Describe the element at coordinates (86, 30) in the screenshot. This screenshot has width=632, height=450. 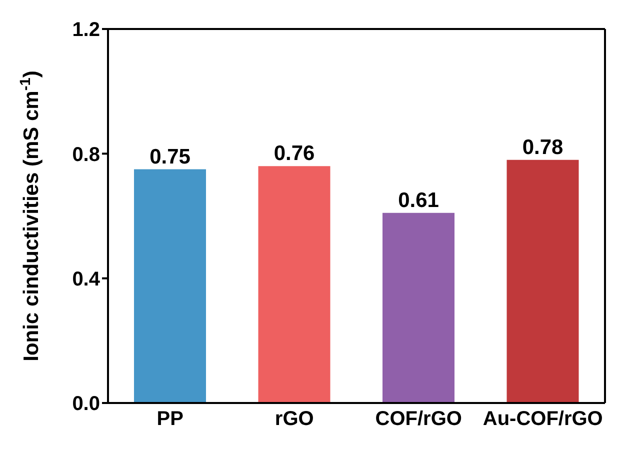
I see `y-tick-label: 1.2` at that location.